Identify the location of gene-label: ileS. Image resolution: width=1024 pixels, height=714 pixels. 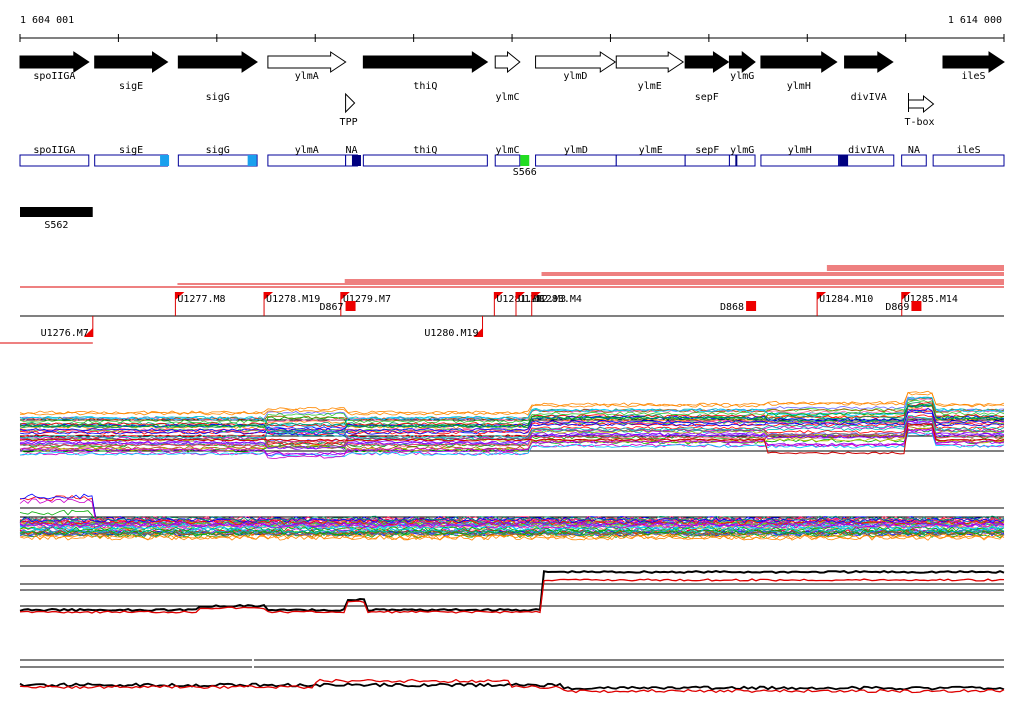
(973, 76).